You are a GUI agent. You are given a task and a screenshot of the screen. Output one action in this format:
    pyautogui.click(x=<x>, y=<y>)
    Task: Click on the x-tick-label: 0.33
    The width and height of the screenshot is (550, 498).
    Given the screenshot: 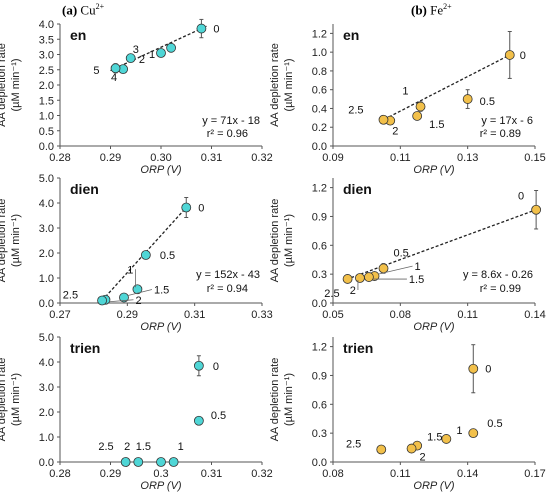 What is the action you would take?
    pyautogui.click(x=261, y=315)
    